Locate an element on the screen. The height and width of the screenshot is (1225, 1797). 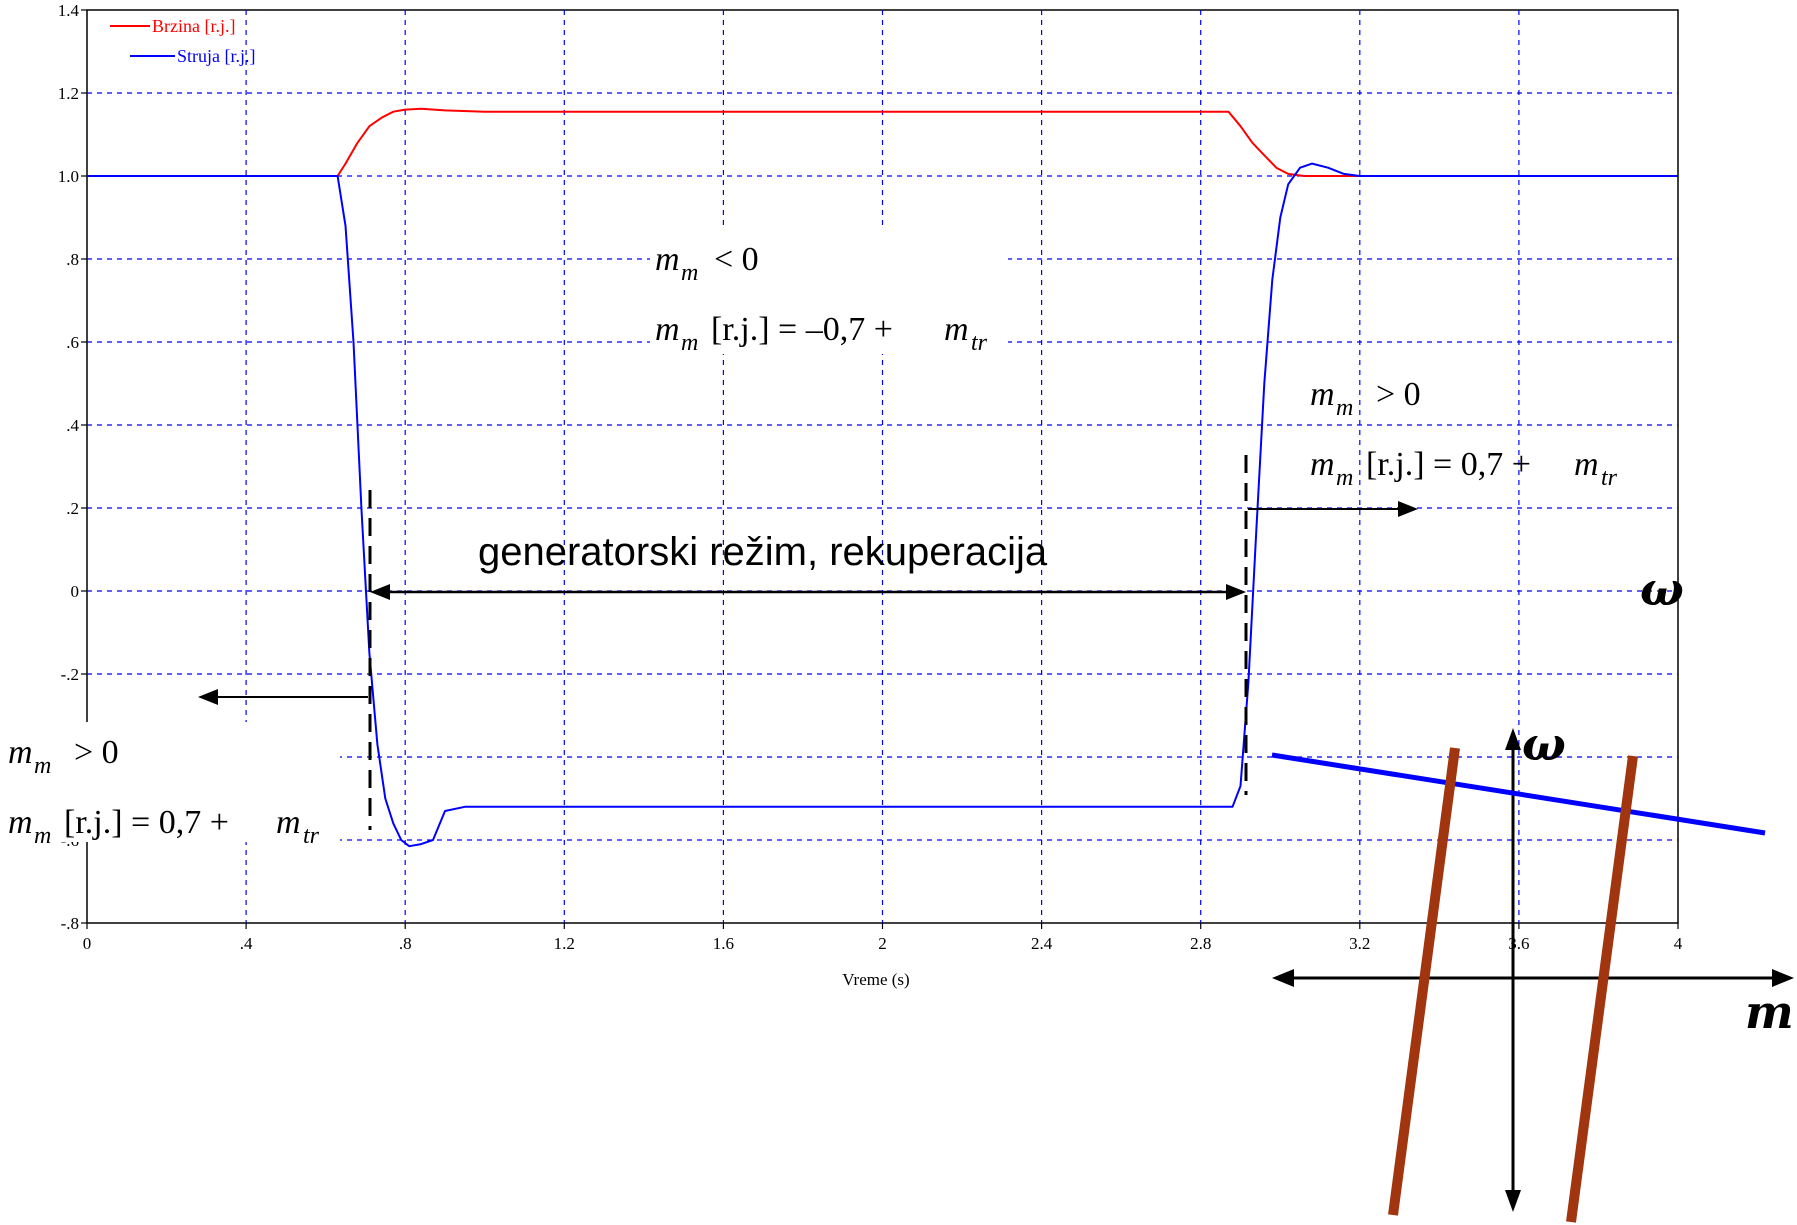
svg-text: < 0 is located at coordinates (736, 259).